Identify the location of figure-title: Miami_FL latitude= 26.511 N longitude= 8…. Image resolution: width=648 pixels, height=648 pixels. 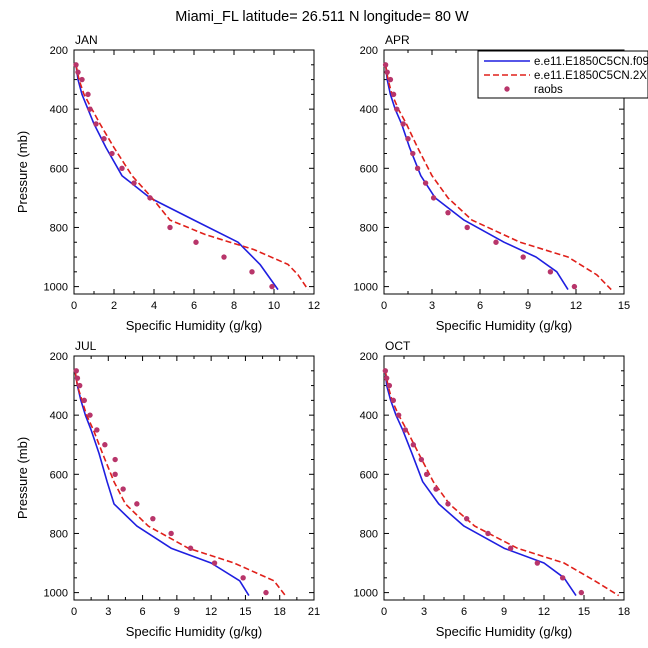
(322, 17).